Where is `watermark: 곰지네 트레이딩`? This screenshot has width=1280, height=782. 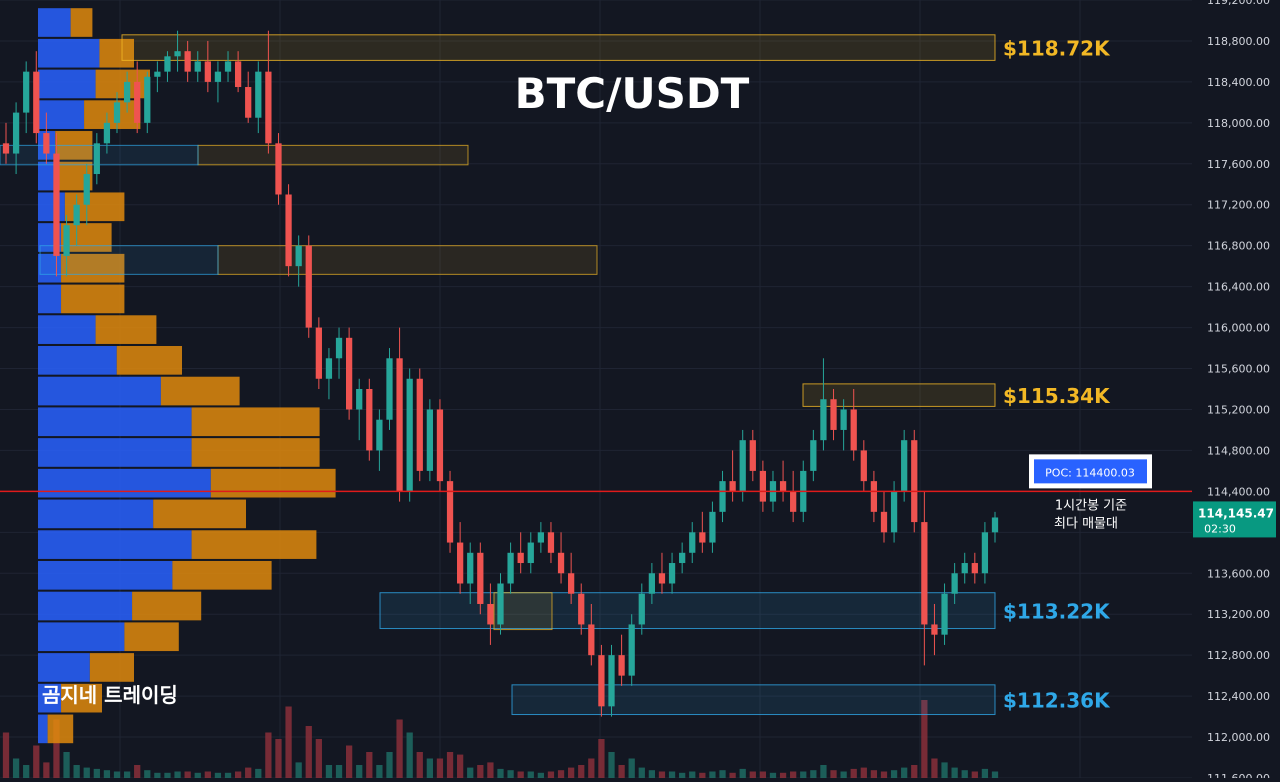 watermark: 곰지네 트레이딩 is located at coordinates (110, 695).